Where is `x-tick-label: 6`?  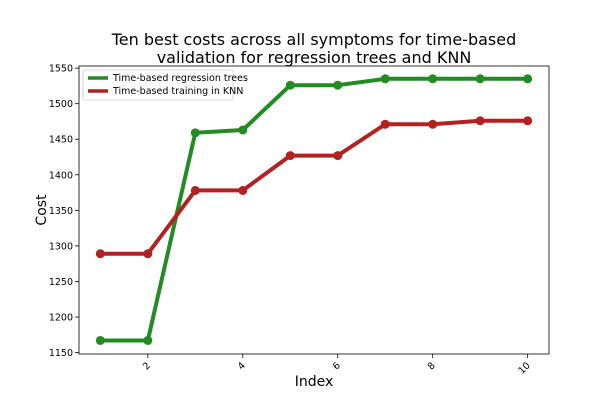
x-tick-label: 6 is located at coordinates (337, 366).